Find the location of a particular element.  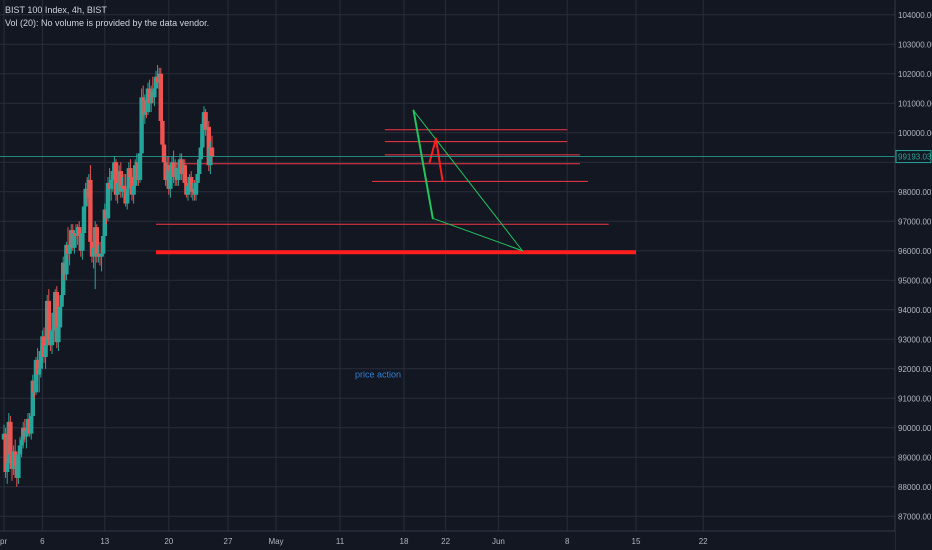

y-tick-label: 100000.00 is located at coordinates (915, 133).